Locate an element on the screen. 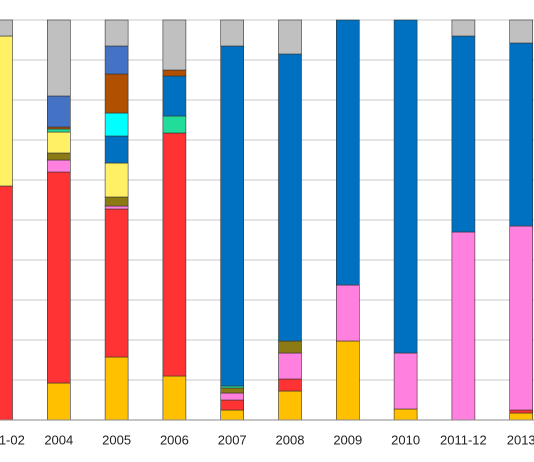 The image size is (534, 462). x-tick-label: 2013 is located at coordinates (520, 439).